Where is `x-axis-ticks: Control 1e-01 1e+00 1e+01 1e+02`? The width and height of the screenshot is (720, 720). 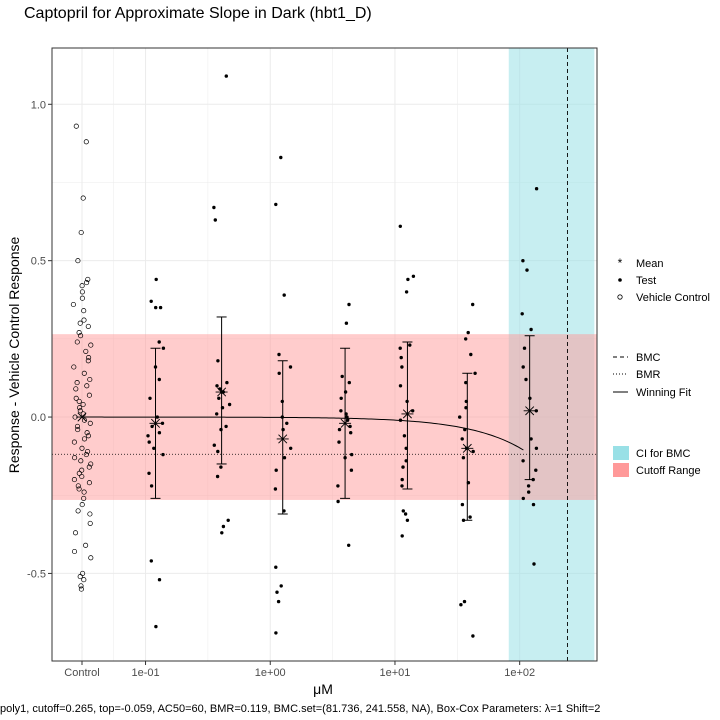
x-axis-ticks: Control 1e-01 1e+00 1e+01 1e+02 is located at coordinates (299, 670).